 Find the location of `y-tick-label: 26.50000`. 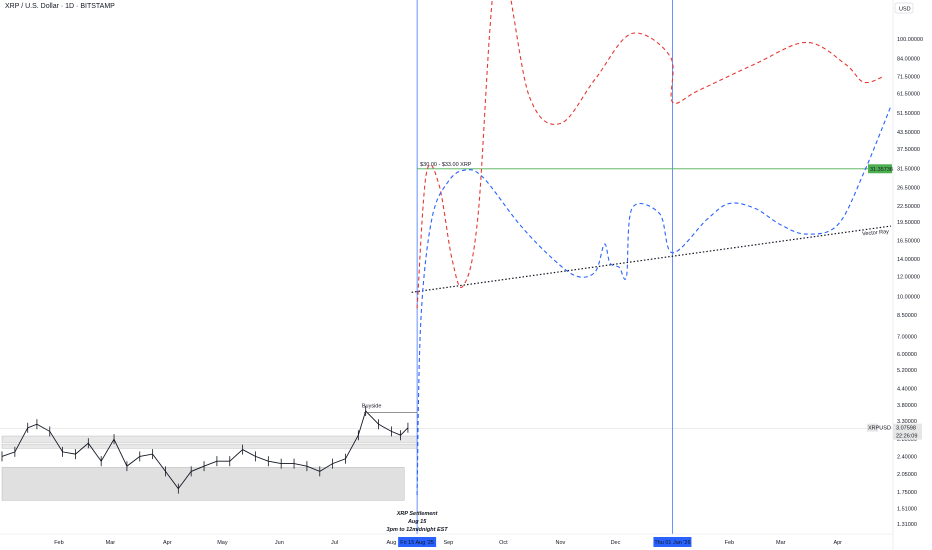

y-tick-label: 26.50000 is located at coordinates (908, 189).